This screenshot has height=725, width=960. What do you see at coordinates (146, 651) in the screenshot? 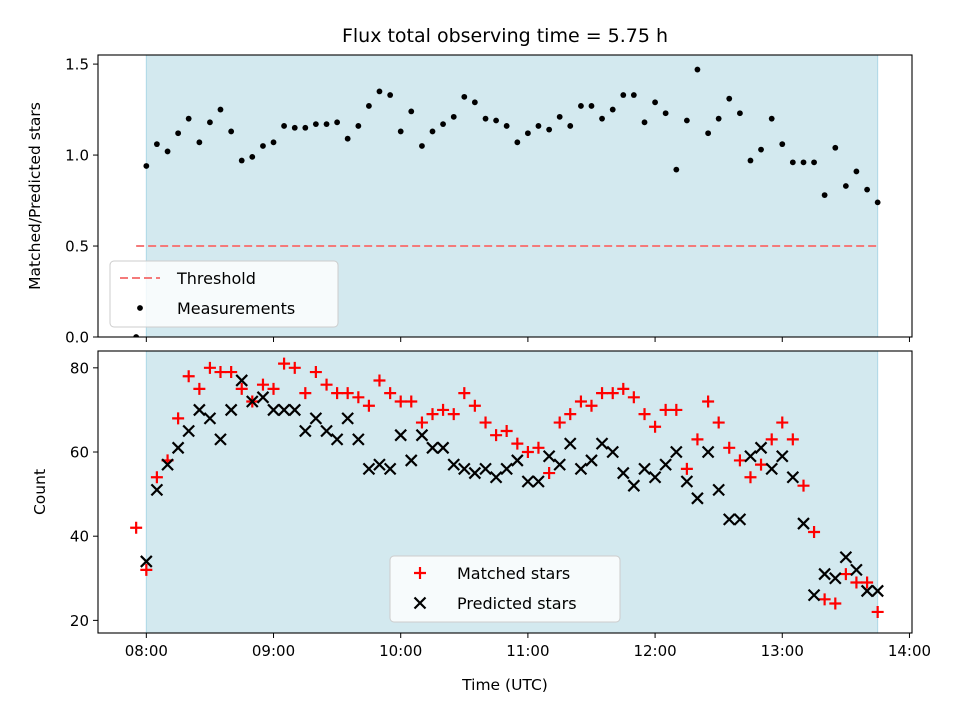
I see `x-tick-label: 08:00` at bounding box center [146, 651].